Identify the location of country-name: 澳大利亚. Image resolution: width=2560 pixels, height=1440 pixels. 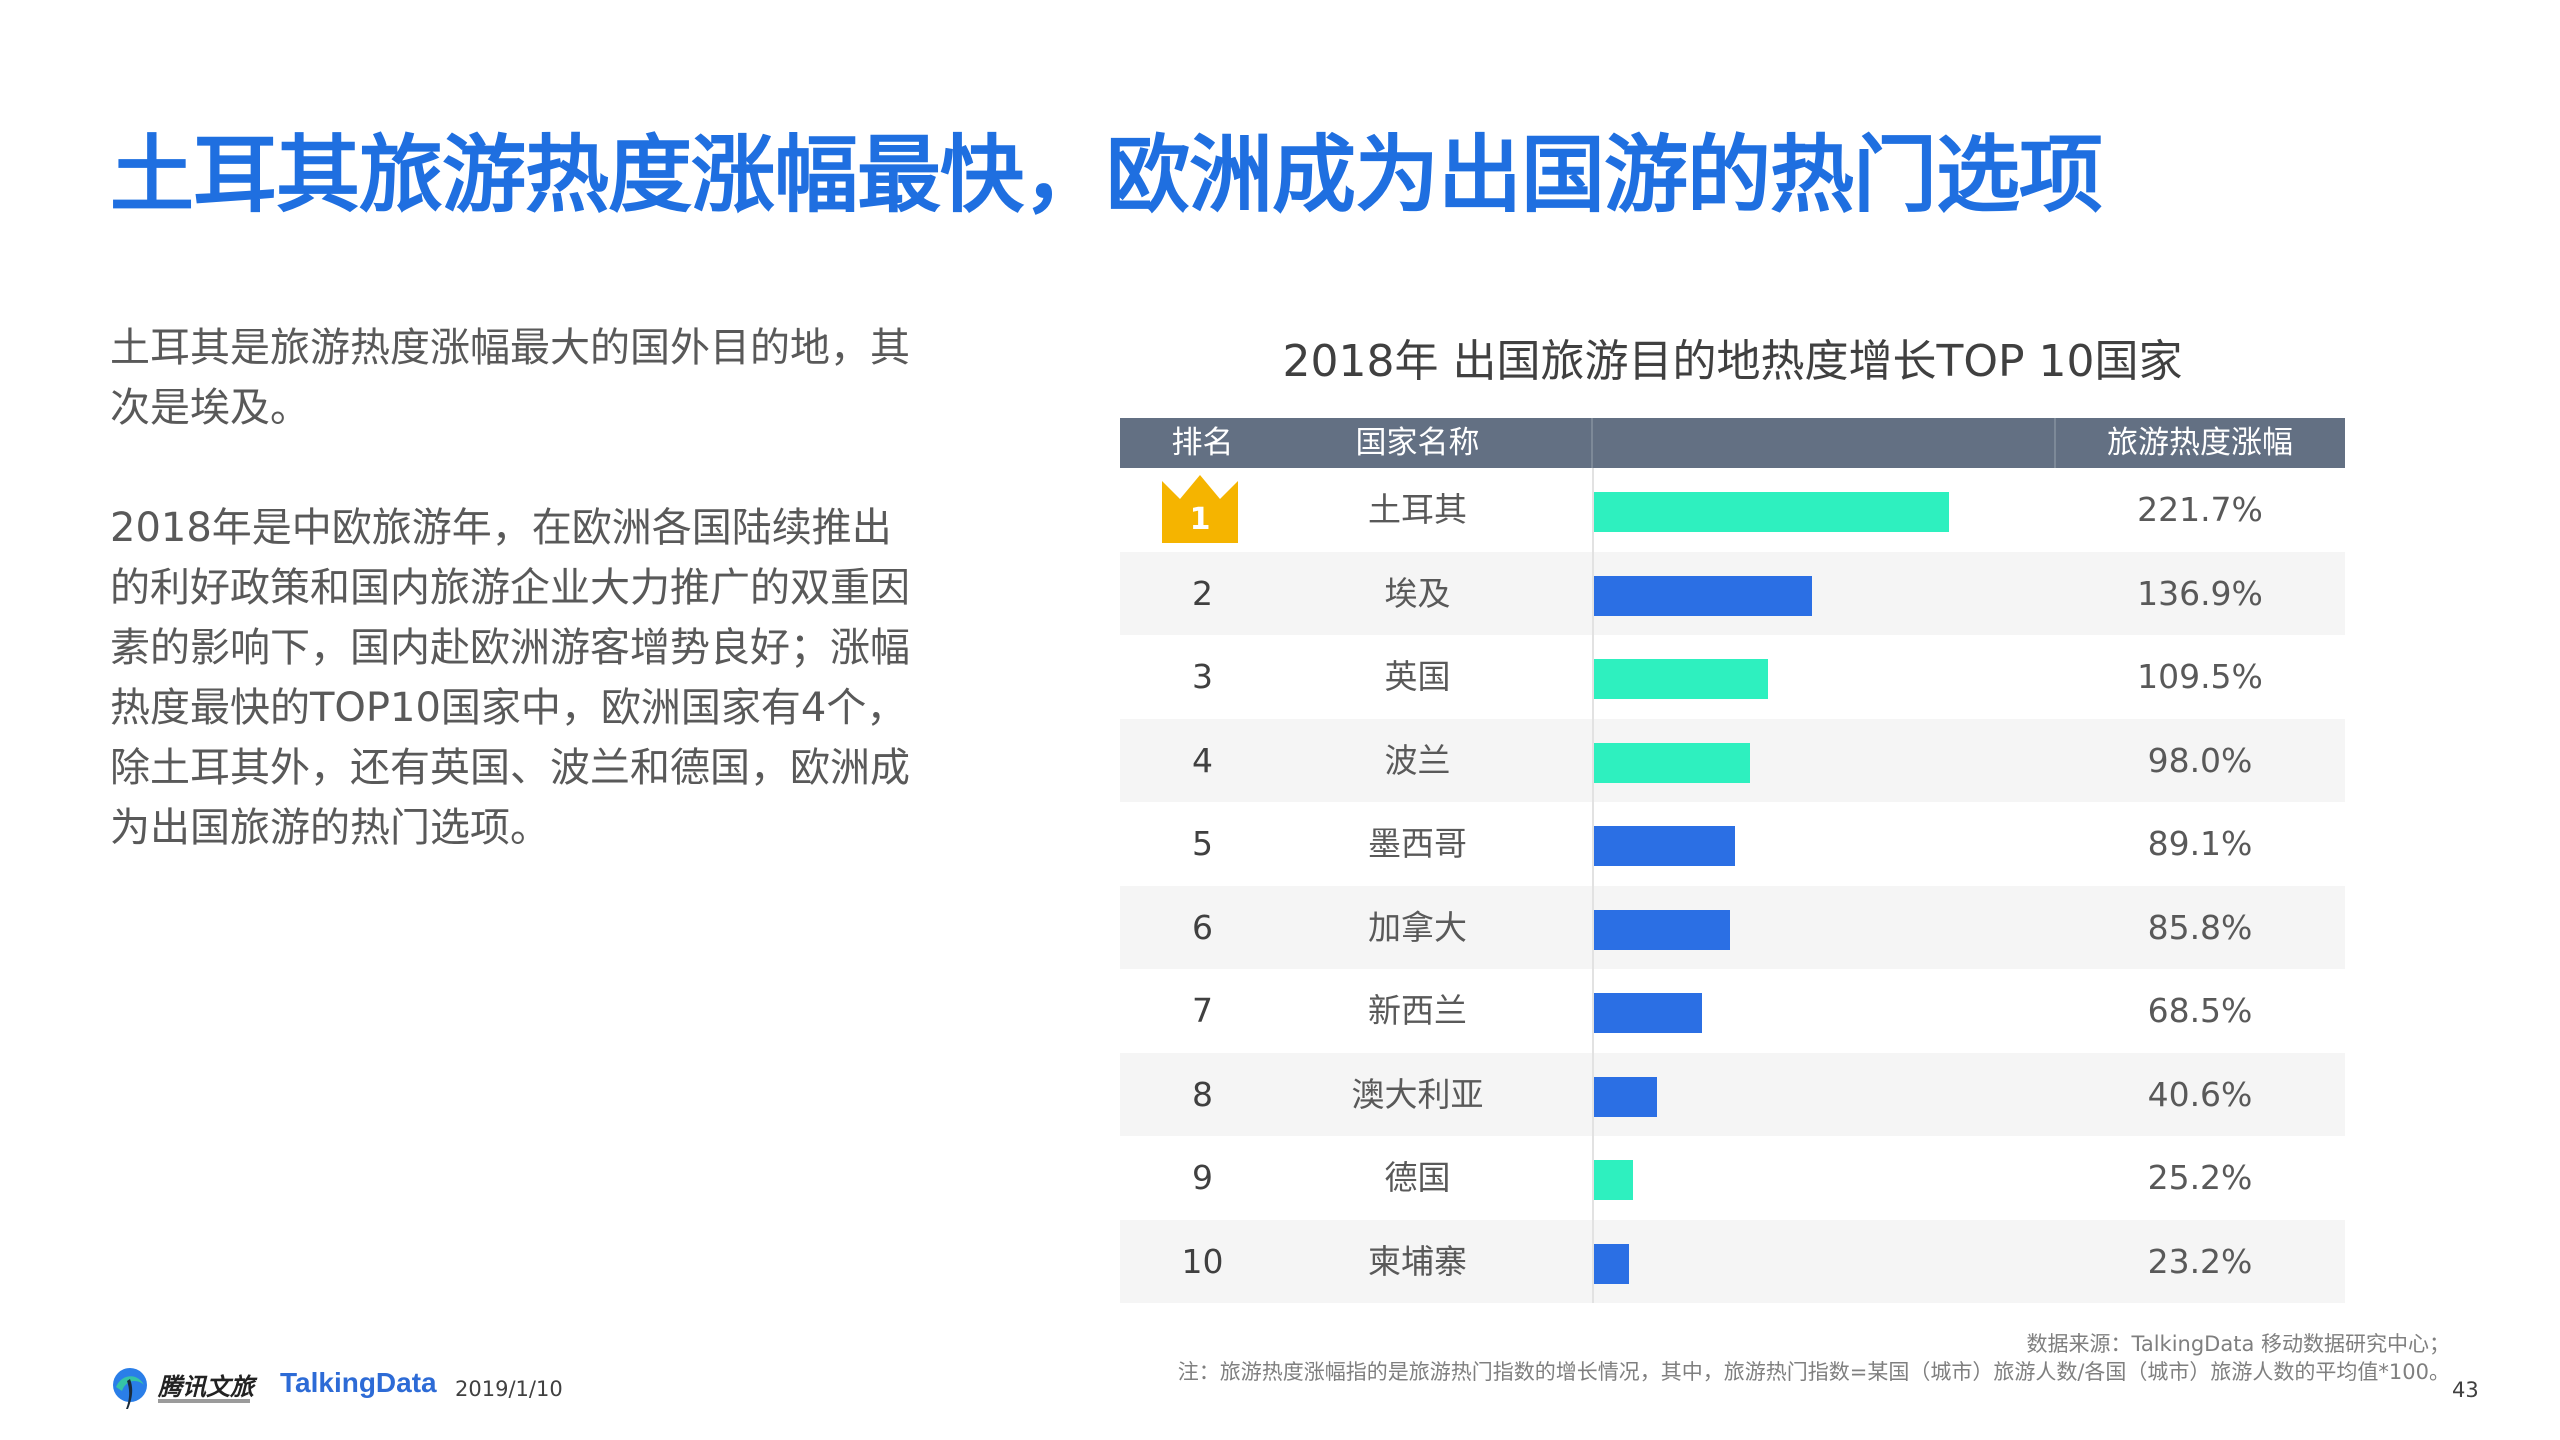
(1417, 1094).